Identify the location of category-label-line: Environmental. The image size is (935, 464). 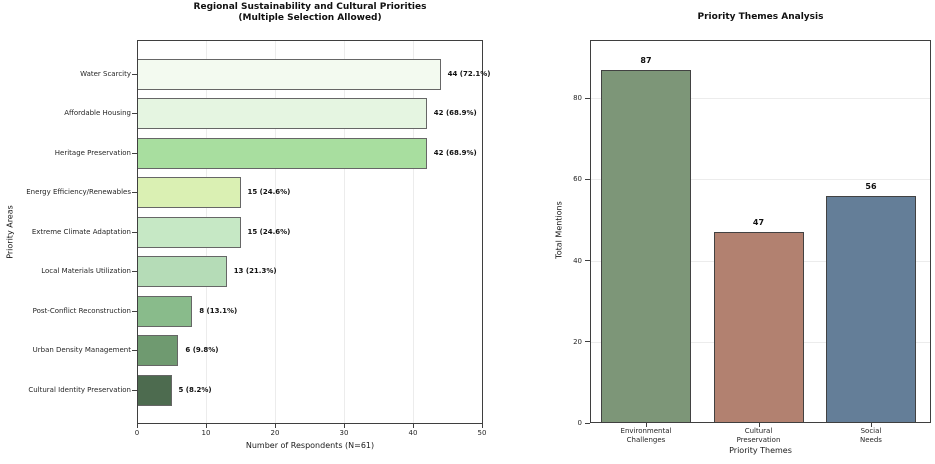
(646, 431).